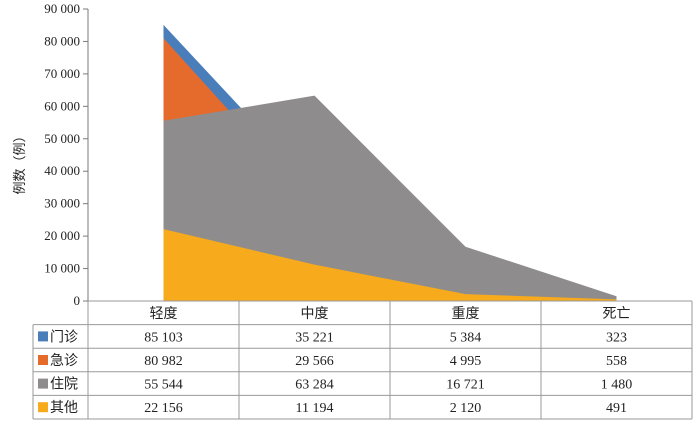  What do you see at coordinates (64, 408) in the screenshot?
I see `series-name-4: 其他` at bounding box center [64, 408].